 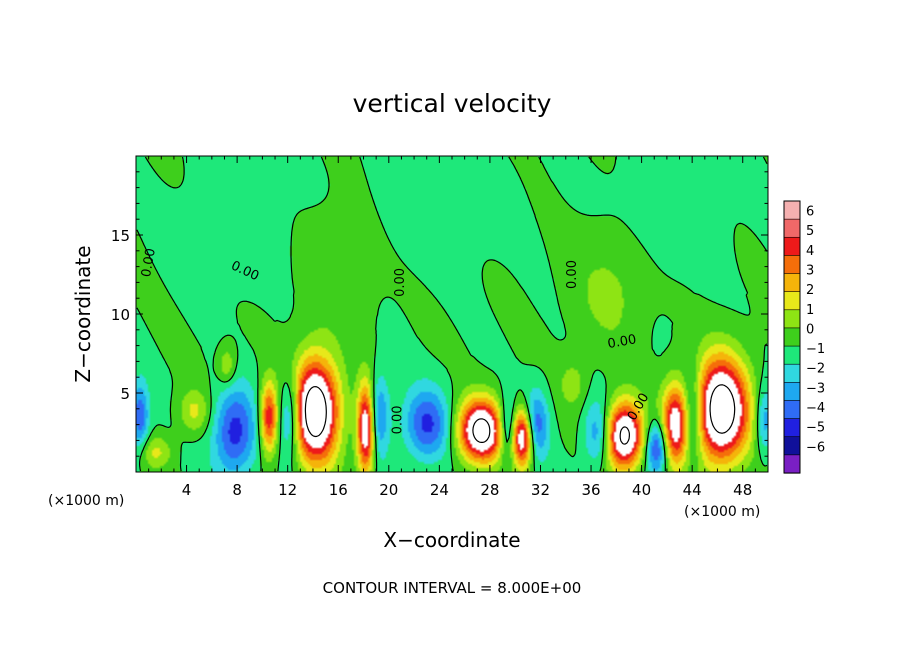 What do you see at coordinates (86, 501) in the screenshot?
I see `x-unit-left: (×1000 m)` at bounding box center [86, 501].